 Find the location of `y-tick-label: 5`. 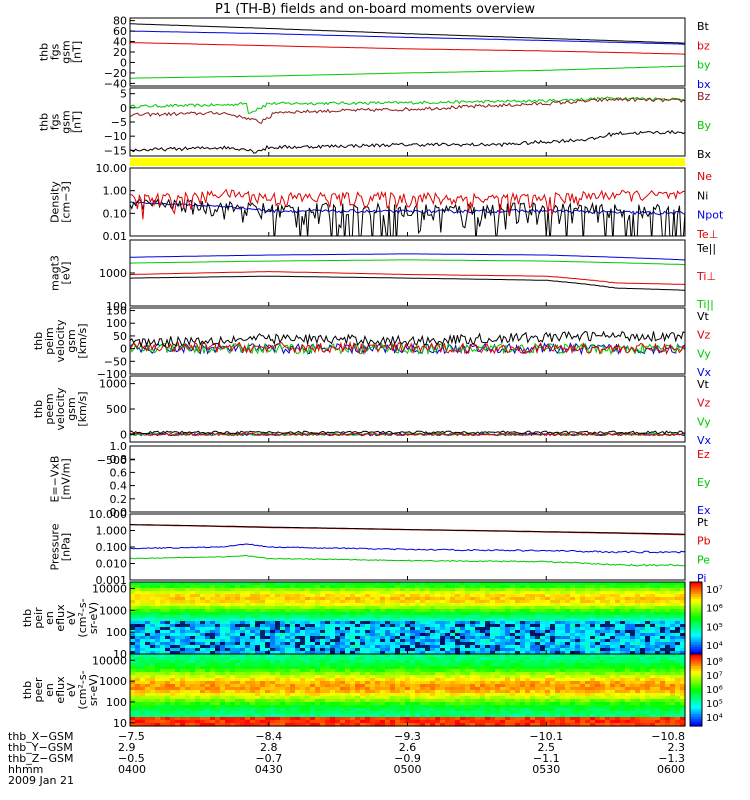

y-tick-label: 5 is located at coordinates (123, 94).